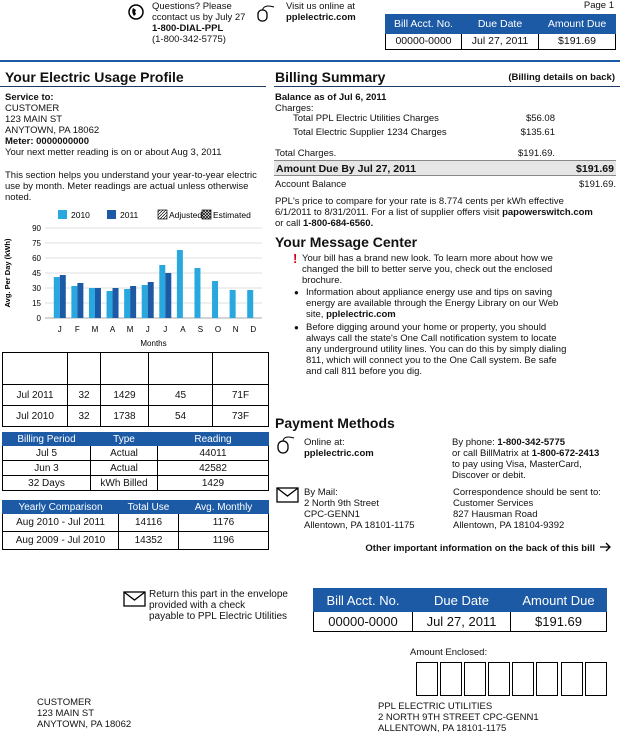 The height and width of the screenshot is (736, 620). What do you see at coordinates (200, 329) in the screenshot?
I see `x-tick-label: S` at bounding box center [200, 329].